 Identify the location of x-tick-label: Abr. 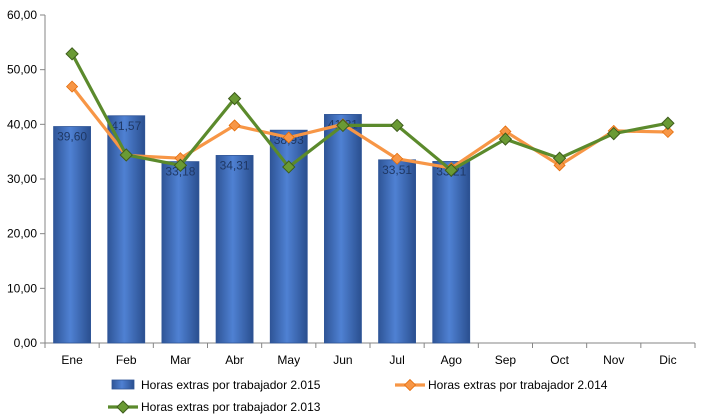
(234, 360).